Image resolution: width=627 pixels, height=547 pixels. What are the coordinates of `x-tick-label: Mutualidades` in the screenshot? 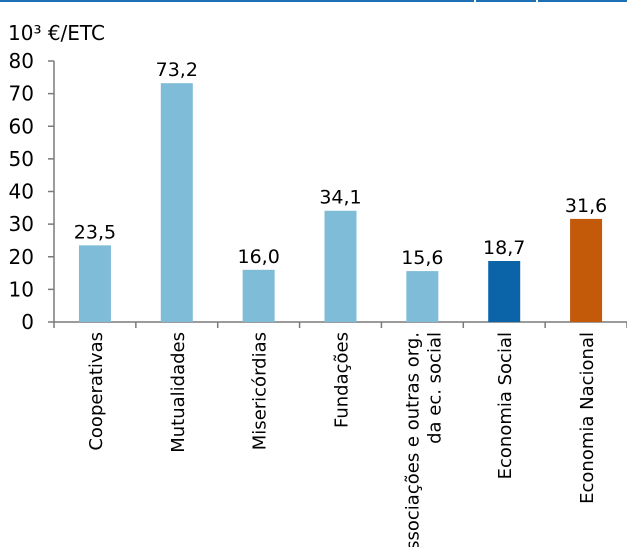 It's located at (178, 392).